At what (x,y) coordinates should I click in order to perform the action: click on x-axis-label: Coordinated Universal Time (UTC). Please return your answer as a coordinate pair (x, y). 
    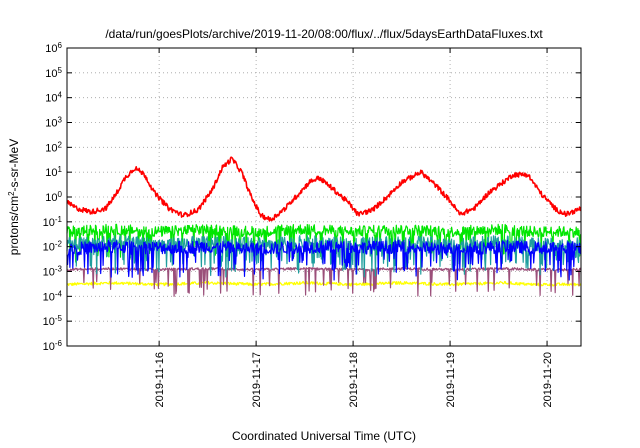
    Looking at the image, I should click on (324, 436).